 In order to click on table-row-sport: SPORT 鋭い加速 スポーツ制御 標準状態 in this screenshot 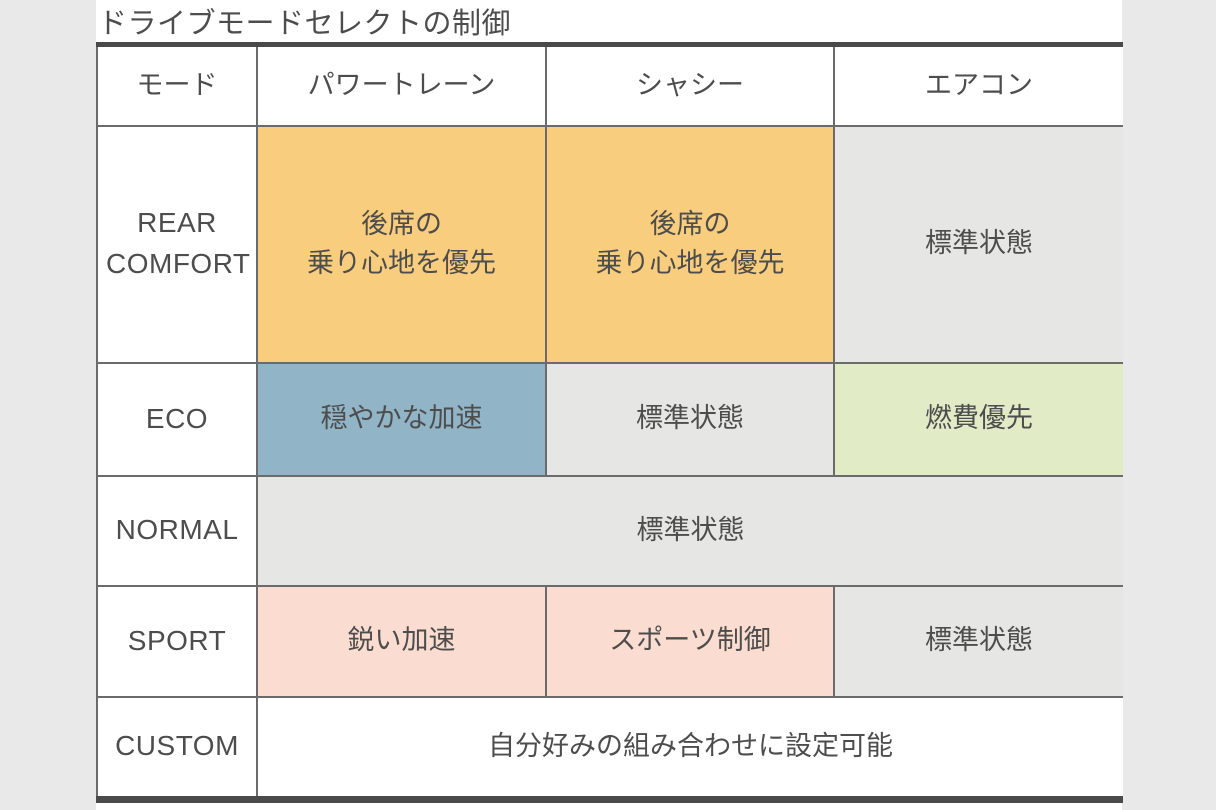, I will do `click(609, 641)`.